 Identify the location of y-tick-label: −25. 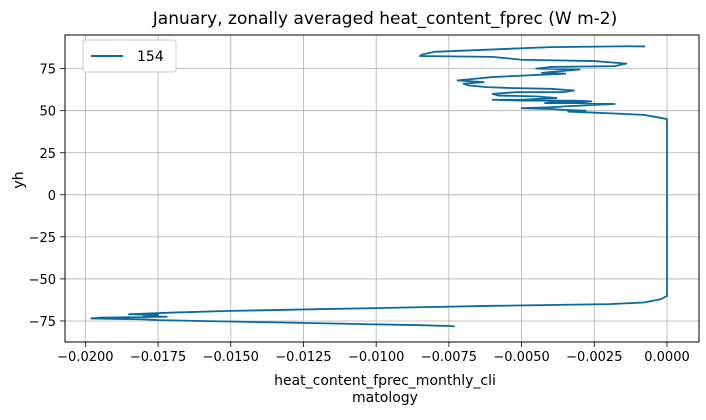
(42, 238).